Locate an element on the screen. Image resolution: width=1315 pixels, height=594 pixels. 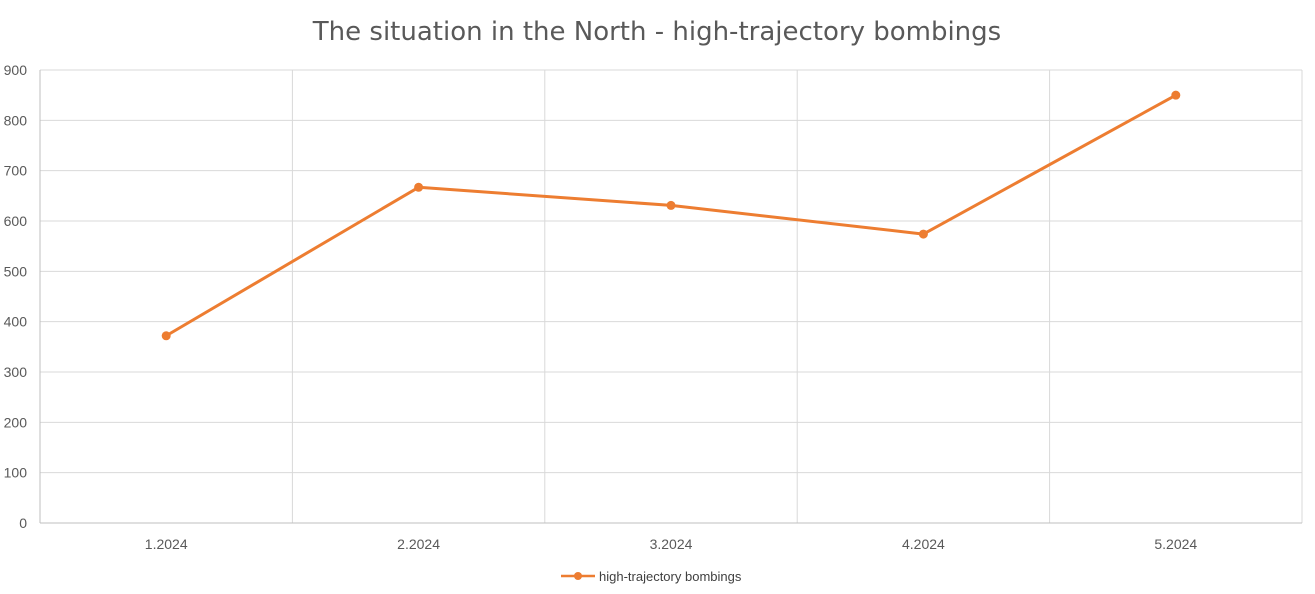
x-tick-label-3-2024: 3.2024 is located at coordinates (671, 544).